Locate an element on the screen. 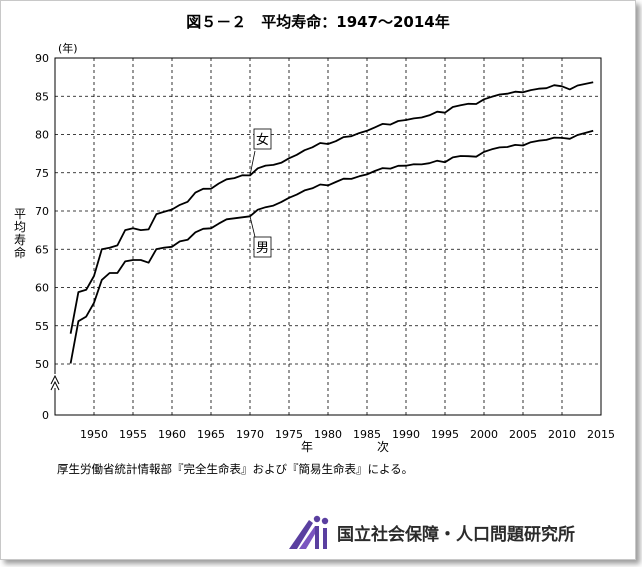 This screenshot has width=642, height=567. y-unit-label: (年) is located at coordinates (68, 48).